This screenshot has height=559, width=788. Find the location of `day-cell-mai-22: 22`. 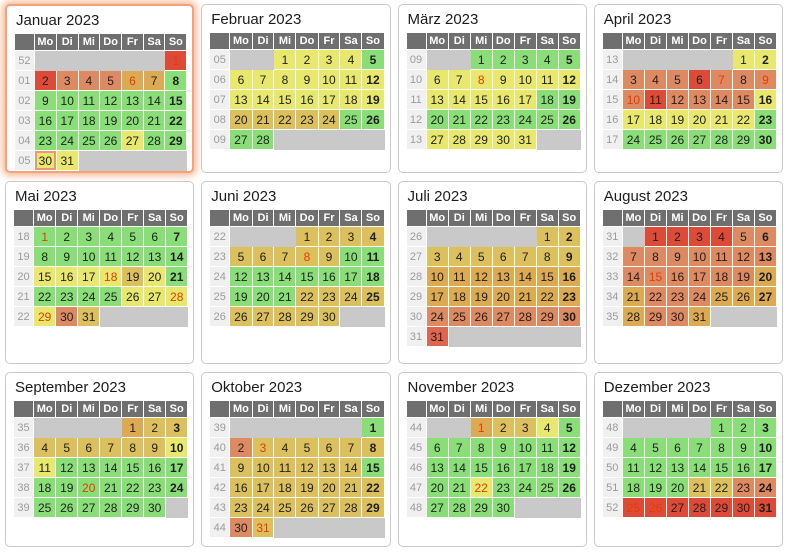

day-cell-mai-22: 22 is located at coordinates (45, 297).